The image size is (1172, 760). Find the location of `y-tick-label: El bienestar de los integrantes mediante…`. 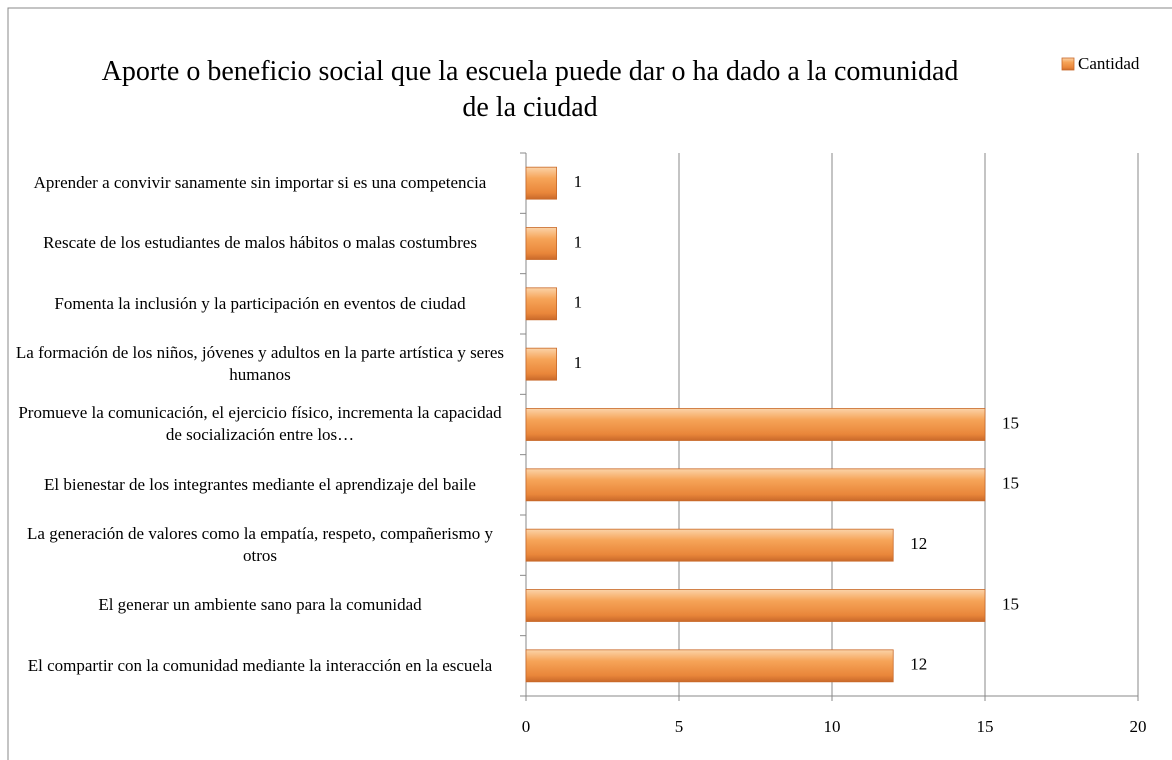

y-tick-label: El bienestar de los integrantes mediante… is located at coordinates (260, 484).